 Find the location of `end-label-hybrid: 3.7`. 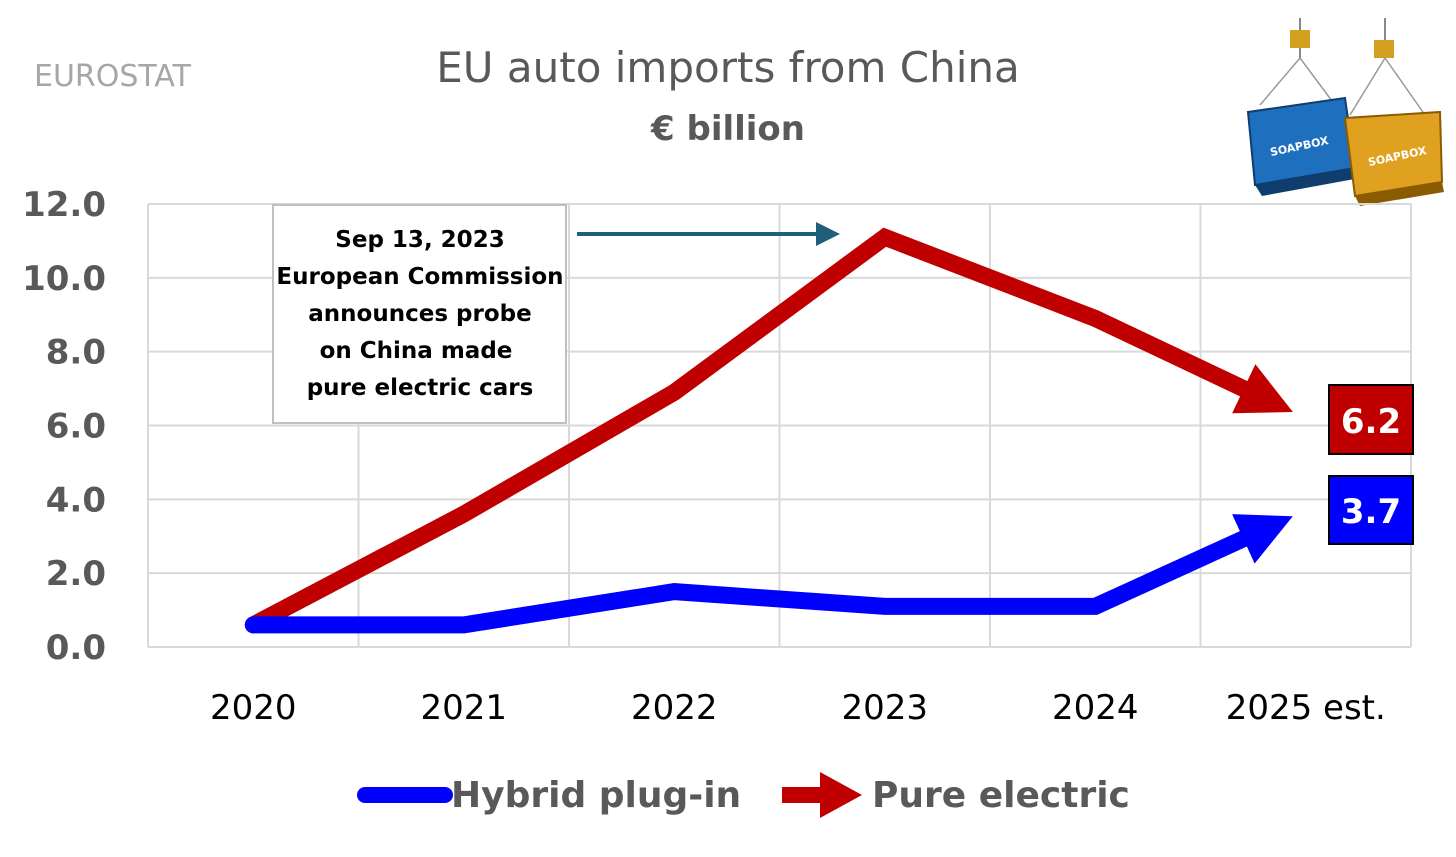

end-label-hybrid: 3.7 is located at coordinates (1371, 510).